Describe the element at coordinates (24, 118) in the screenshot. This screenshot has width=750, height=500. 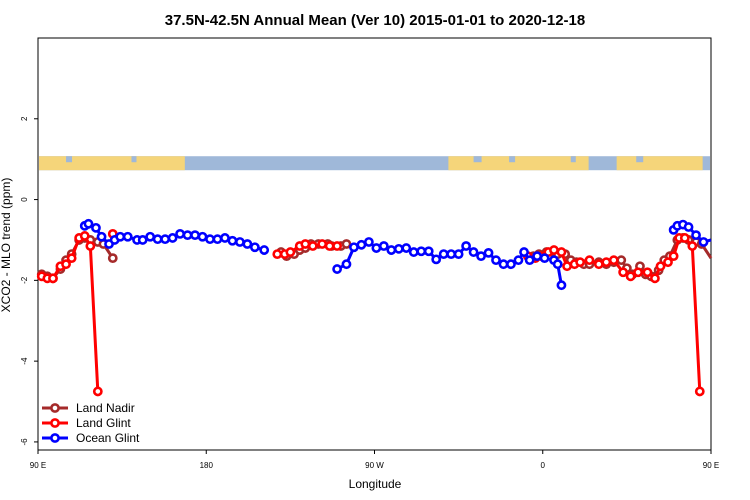
I see `y-tick-label: 2` at that location.